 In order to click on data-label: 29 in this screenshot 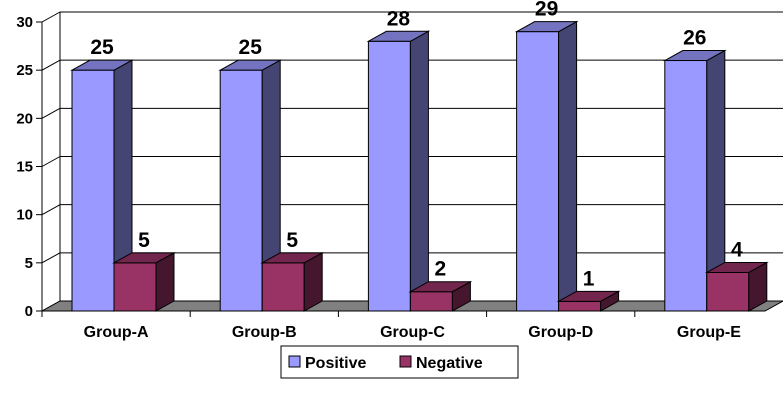, I will do `click(546, 10)`.